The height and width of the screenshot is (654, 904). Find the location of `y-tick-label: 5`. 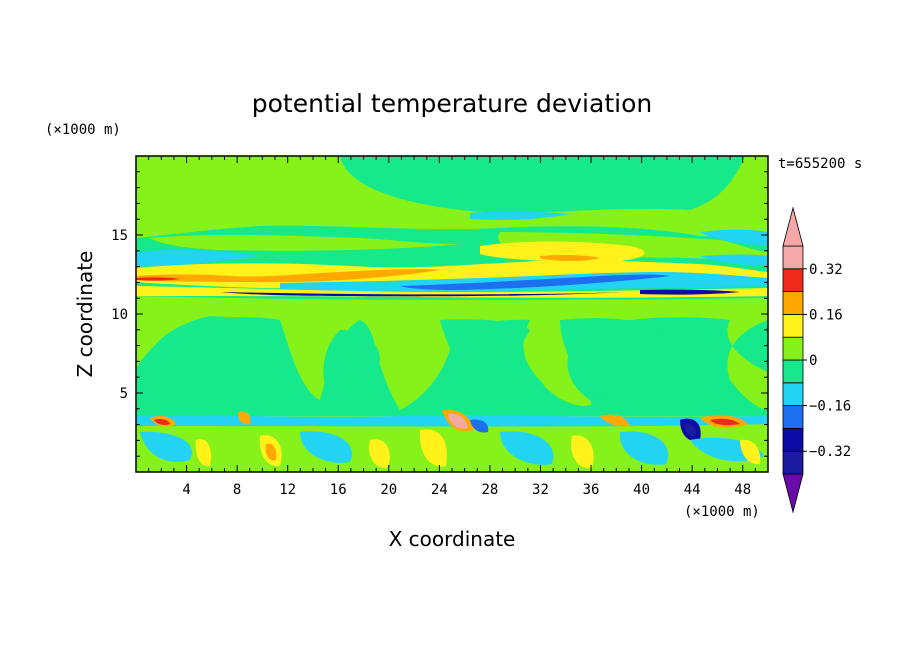

y-tick-label: 5 is located at coordinates (124, 394).